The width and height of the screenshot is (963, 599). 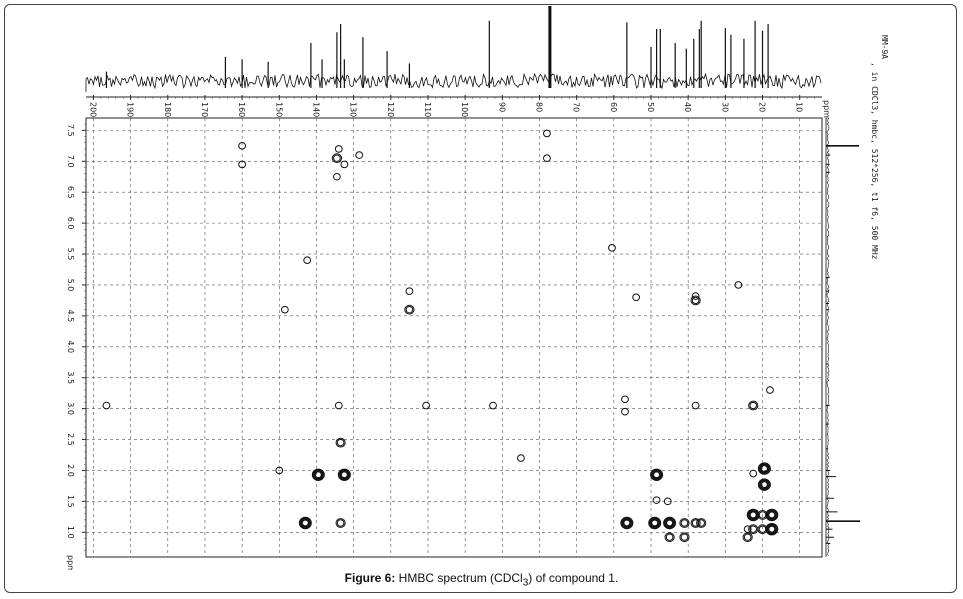 What do you see at coordinates (762, 107) in the screenshot?
I see `x-tick-label: 20` at bounding box center [762, 107].